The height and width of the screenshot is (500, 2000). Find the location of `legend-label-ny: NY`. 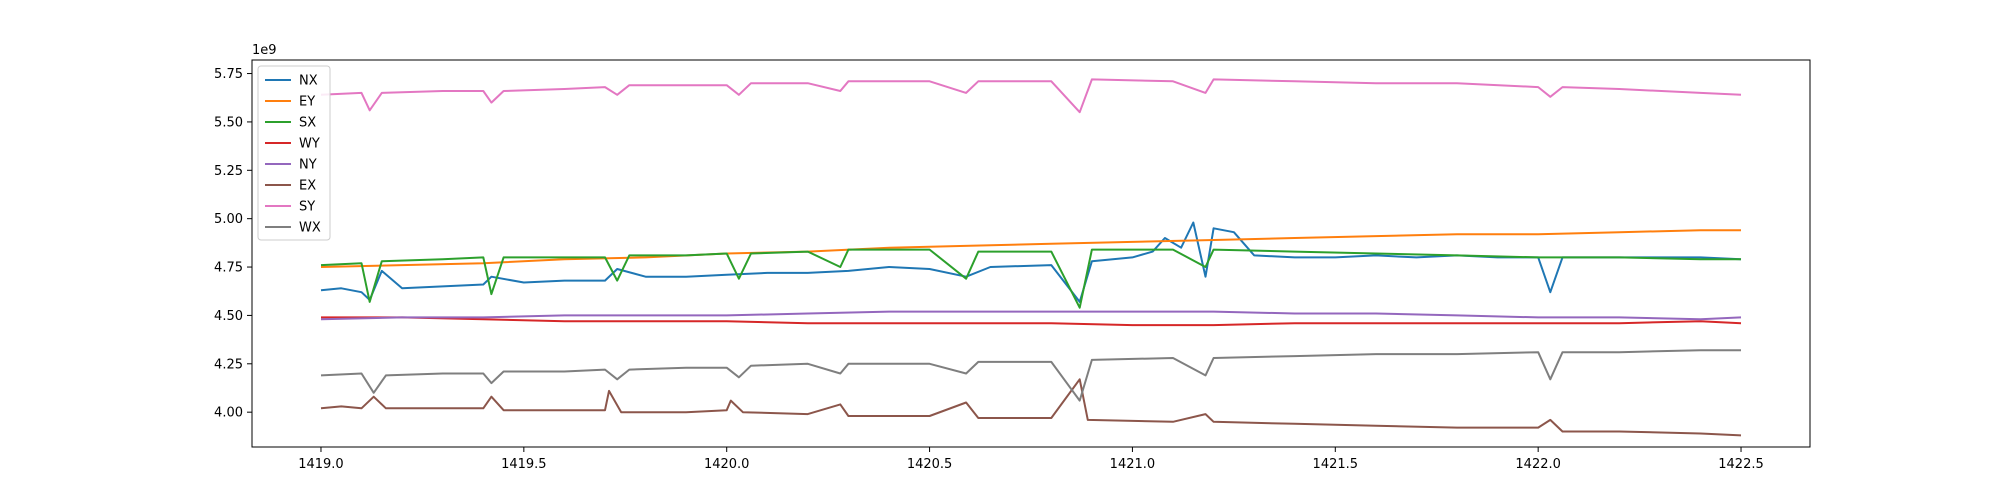

legend-label-ny: NY is located at coordinates (308, 165).